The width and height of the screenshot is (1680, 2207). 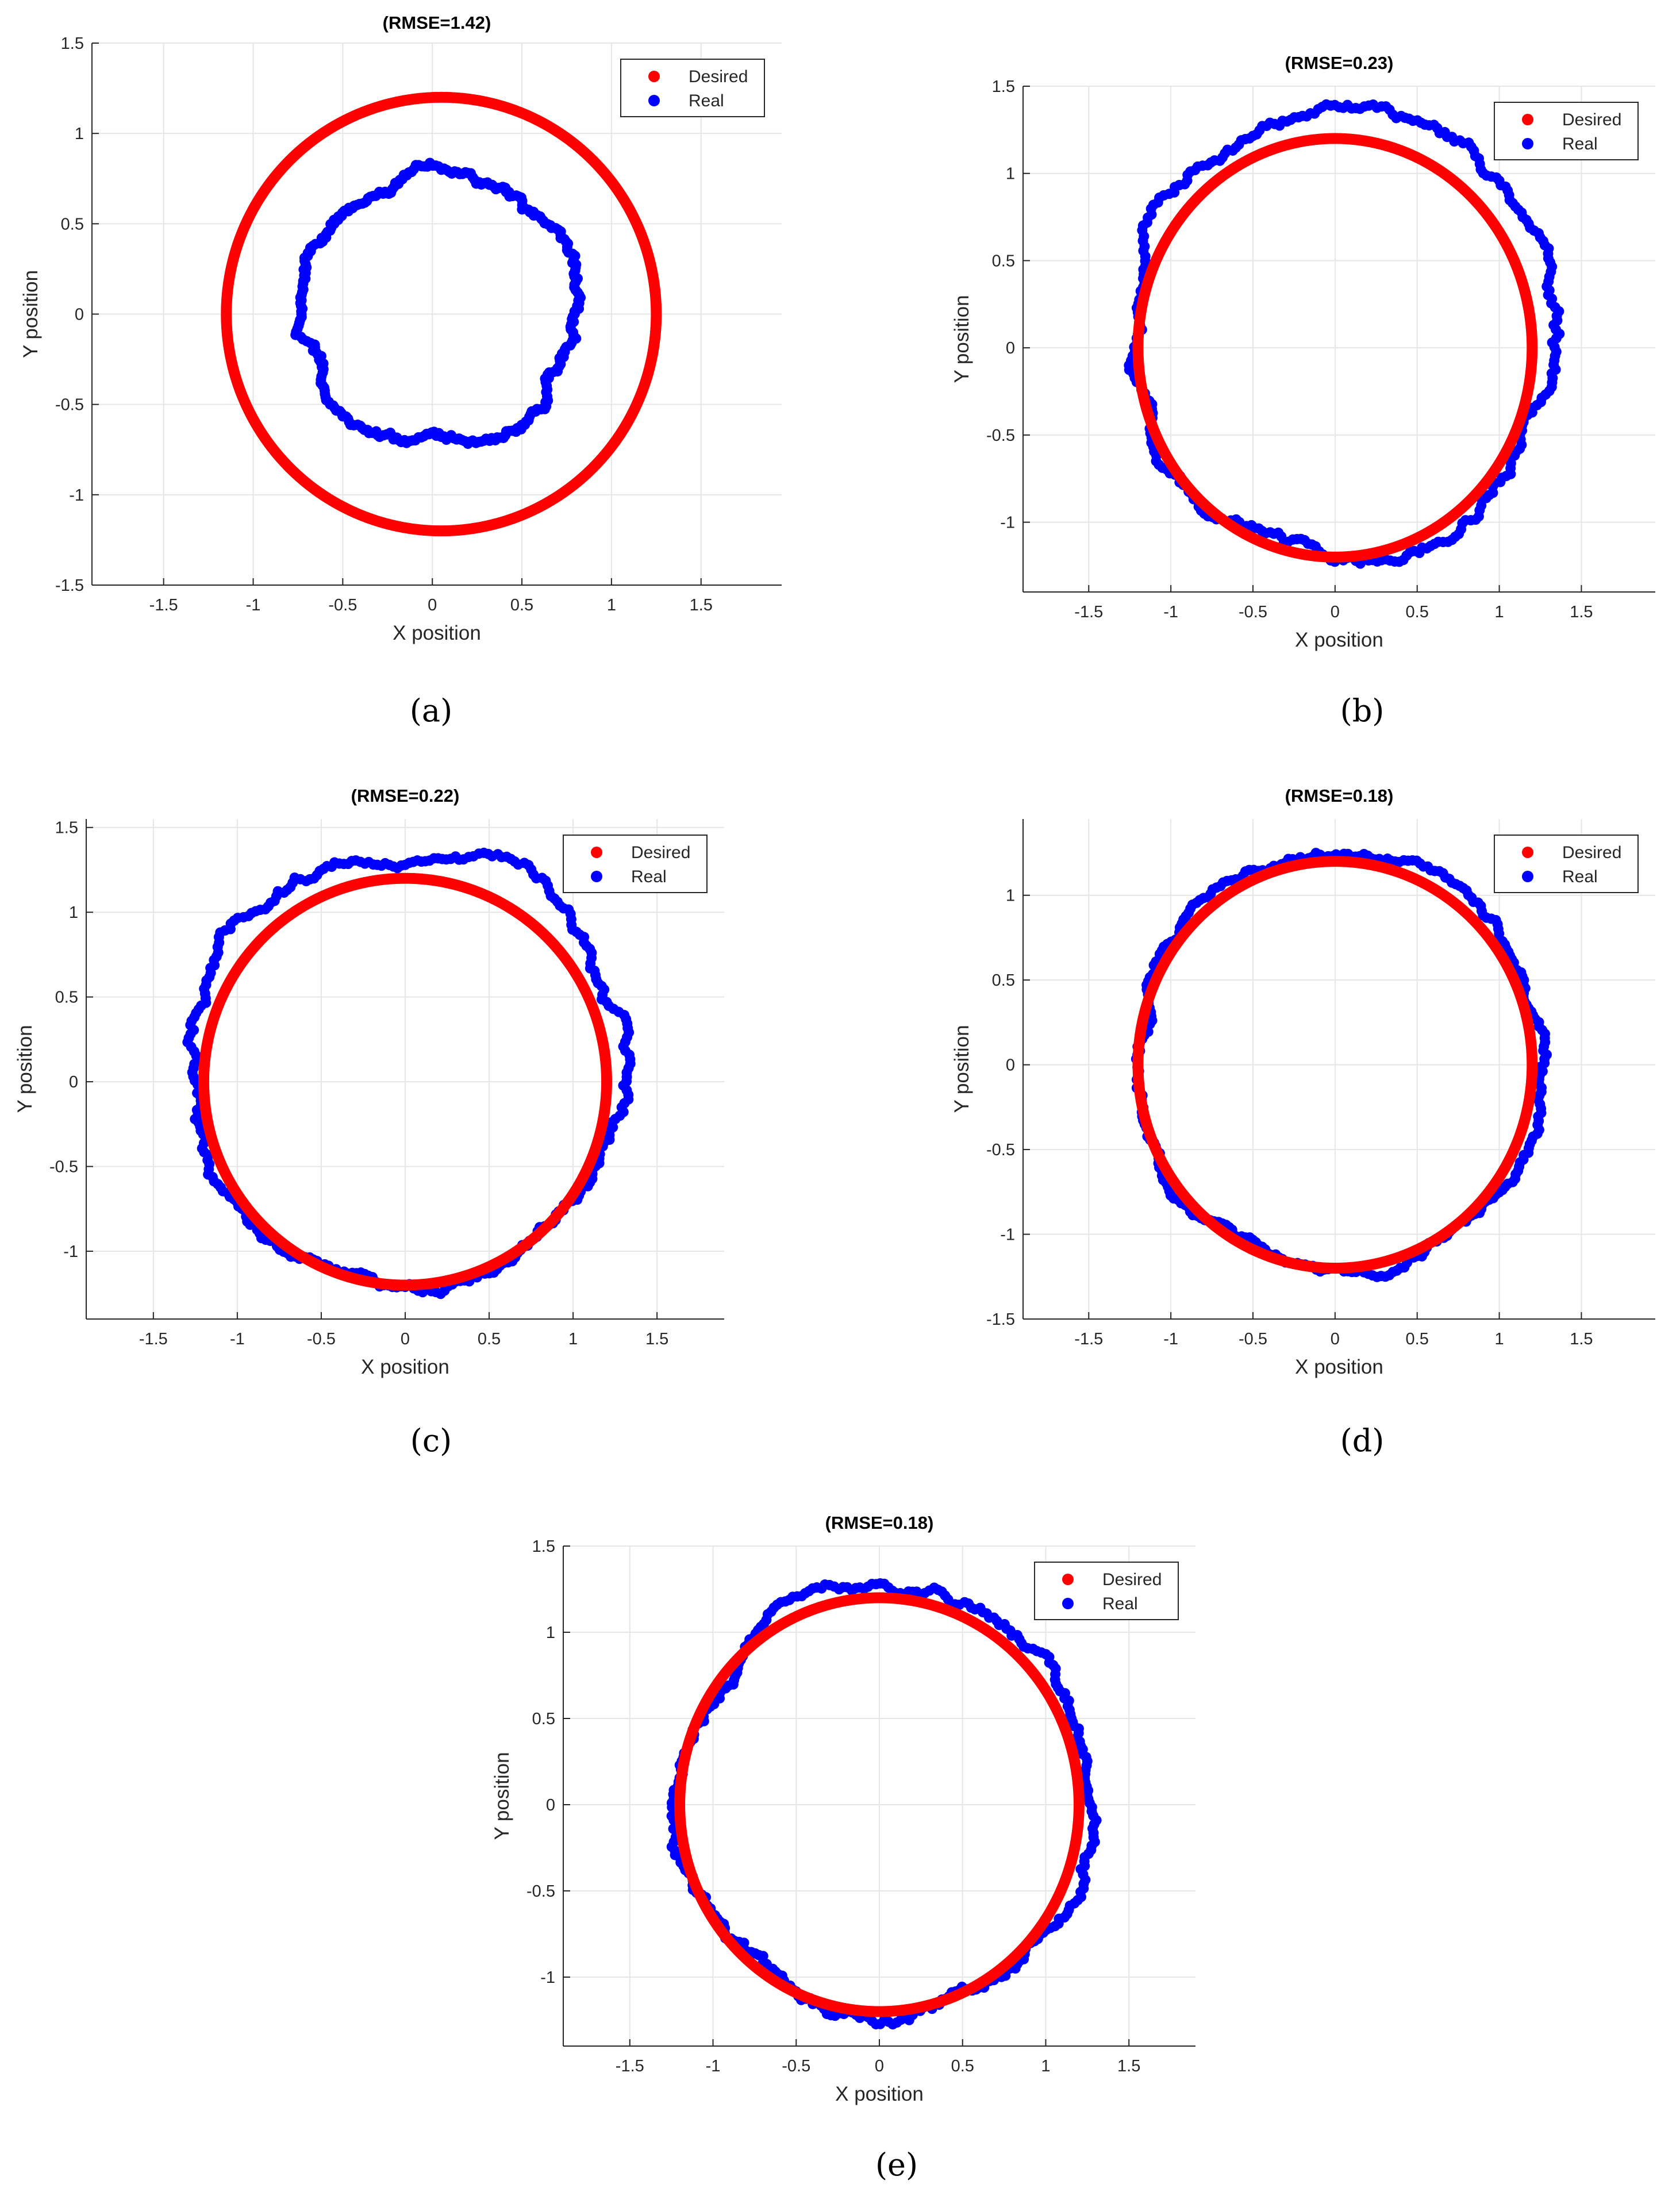 What do you see at coordinates (431, 711) in the screenshot?
I see `caption-a: (a)` at bounding box center [431, 711].